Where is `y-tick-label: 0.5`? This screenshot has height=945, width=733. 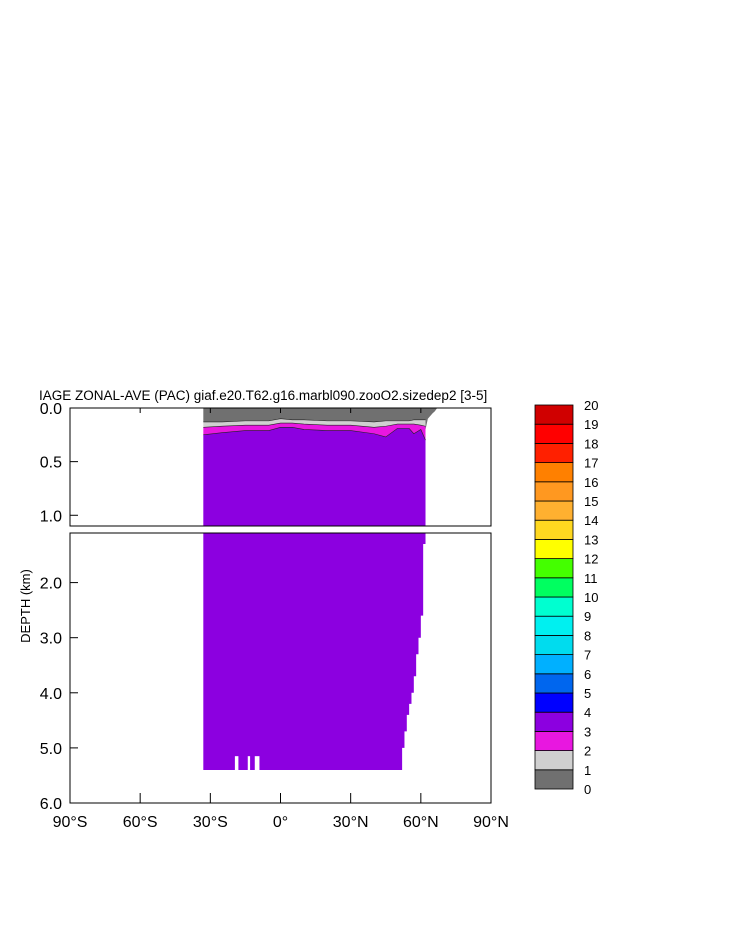 y-tick-label: 0.5 is located at coordinates (51, 463).